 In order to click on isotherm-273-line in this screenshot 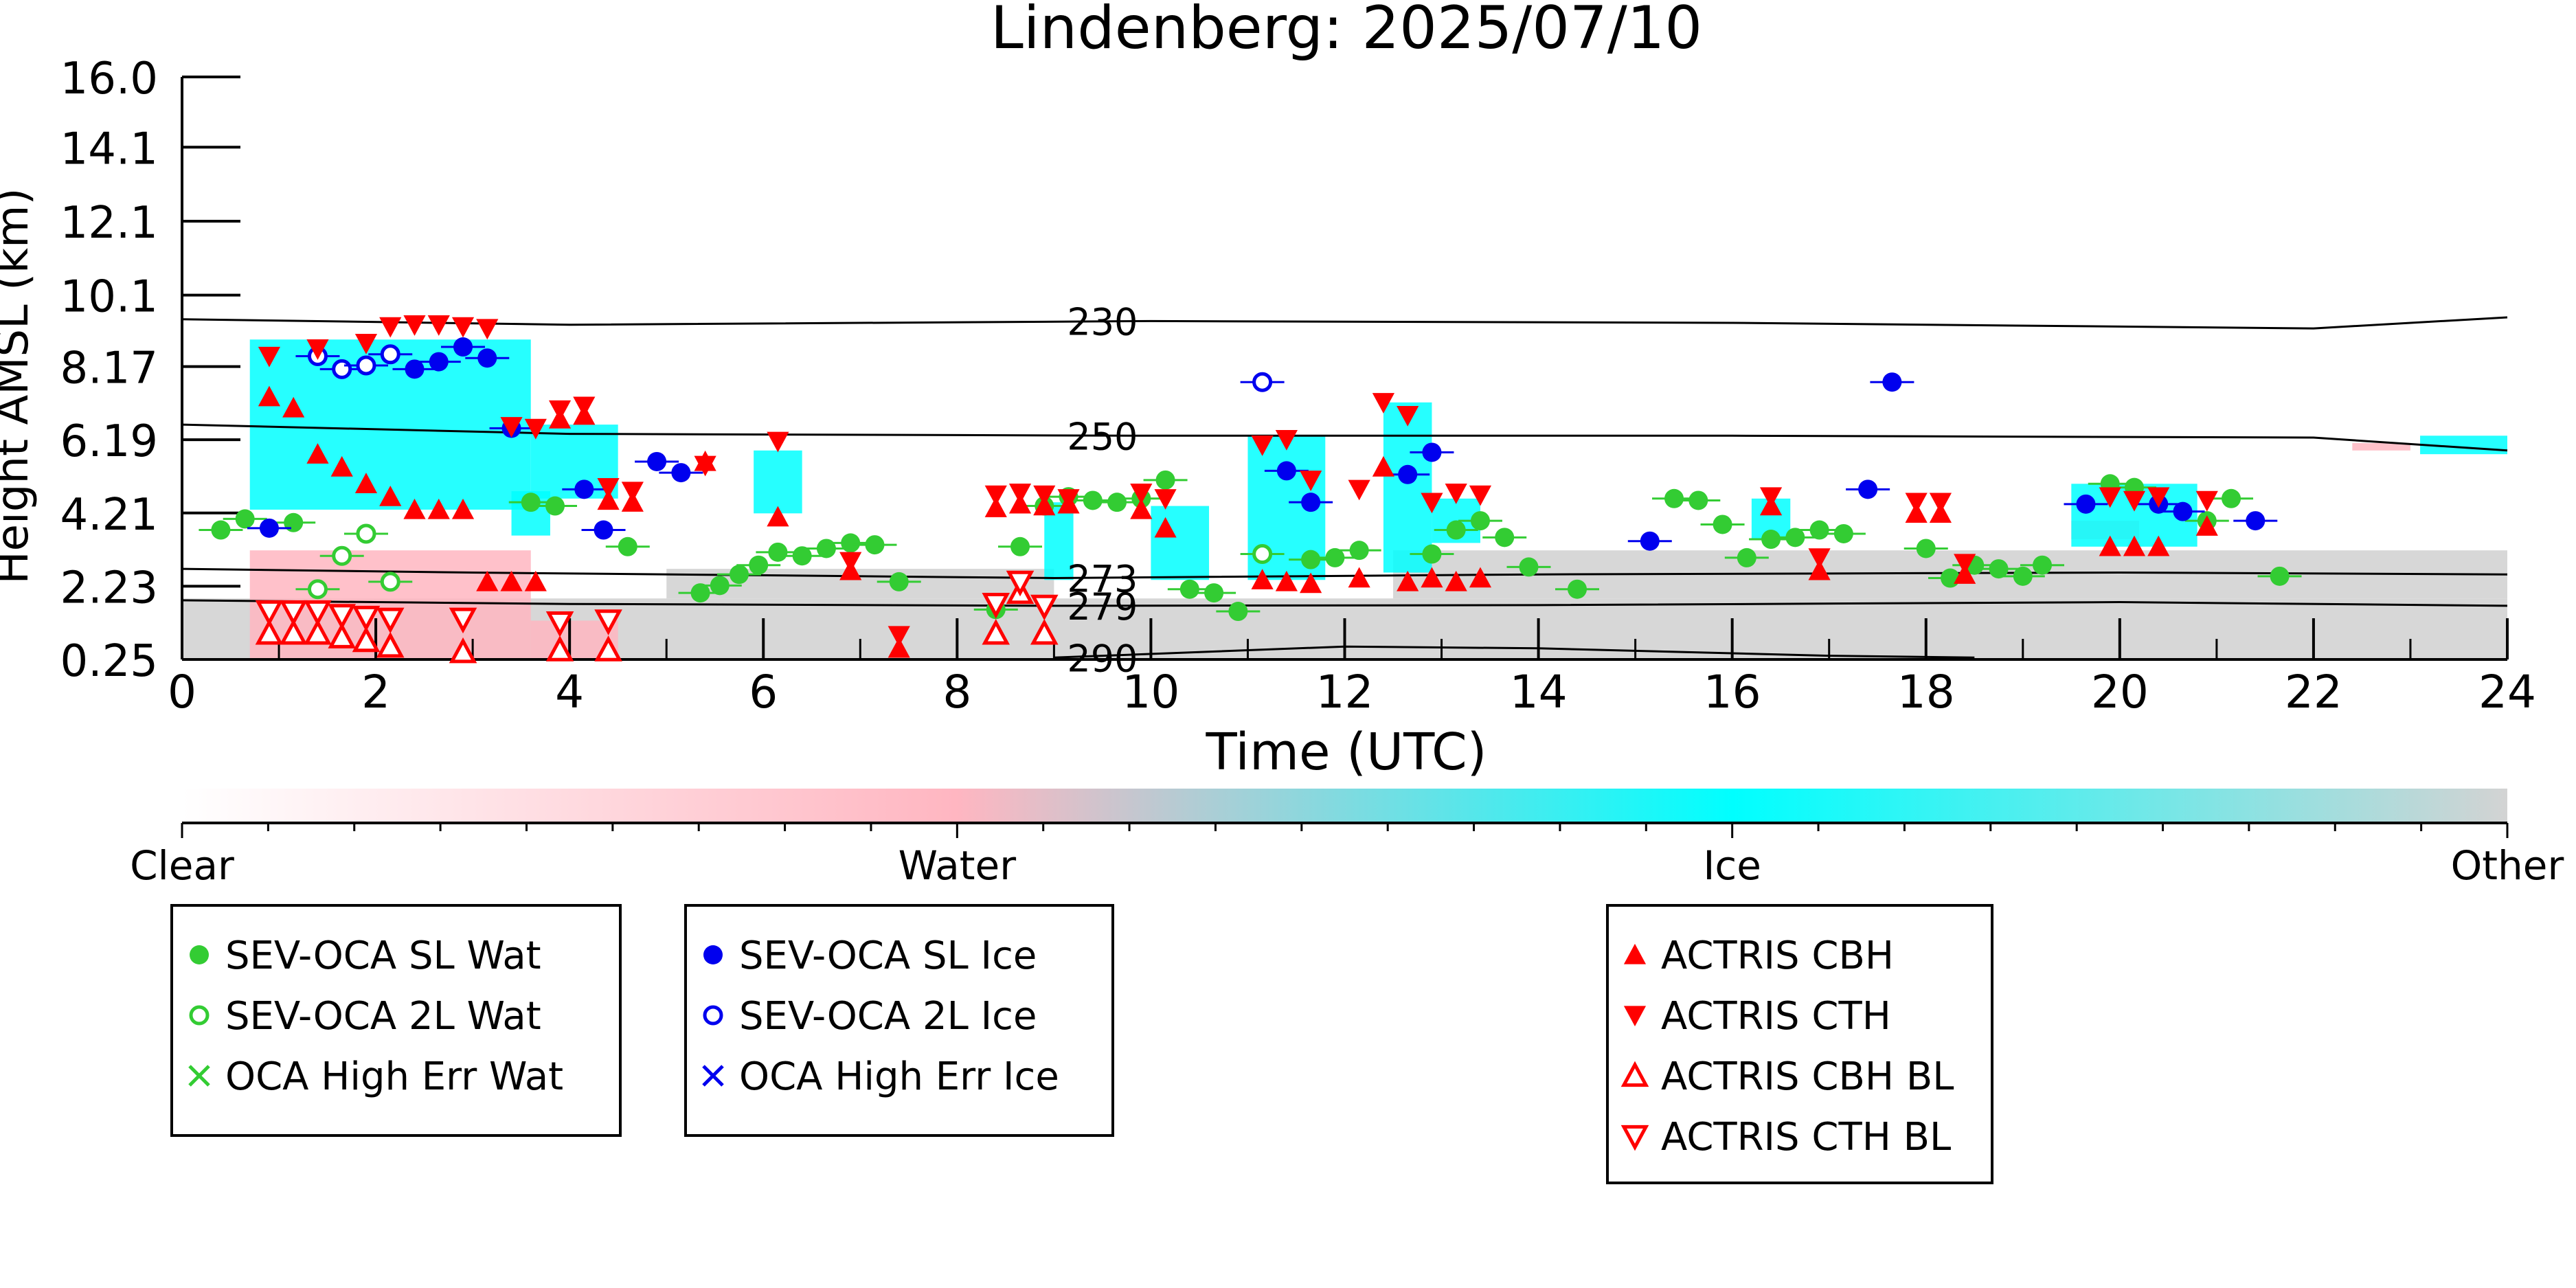, I will do `click(1344, 573)`.